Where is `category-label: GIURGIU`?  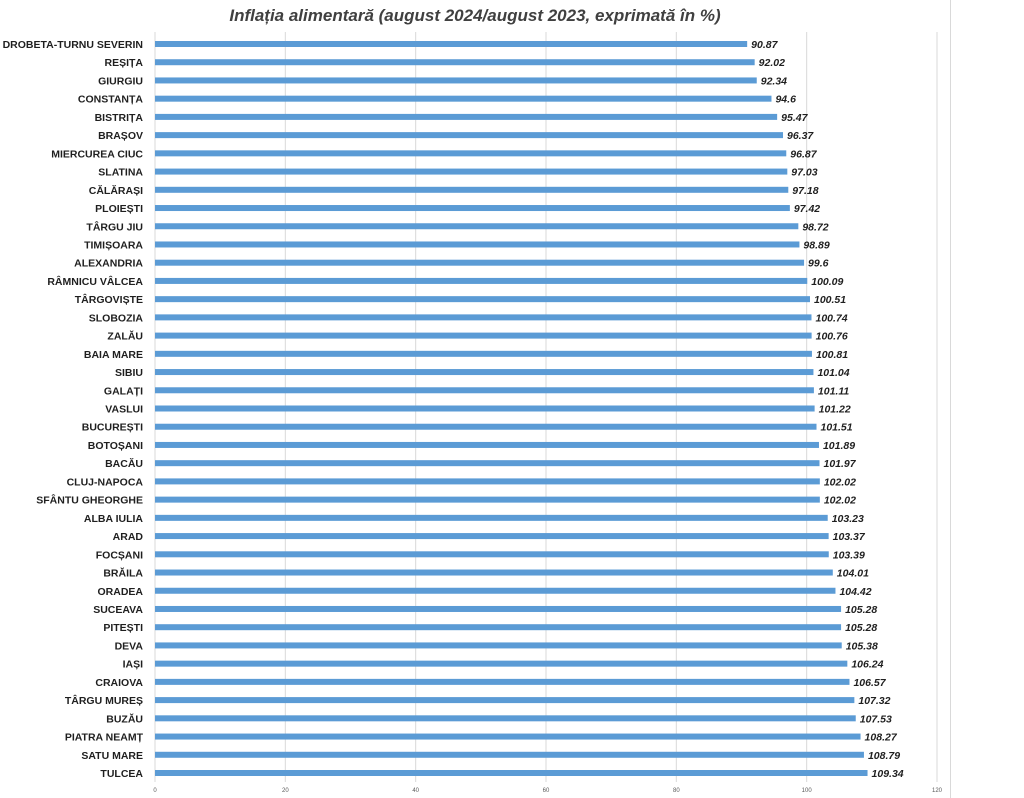
category-label: GIURGIU is located at coordinates (120, 81).